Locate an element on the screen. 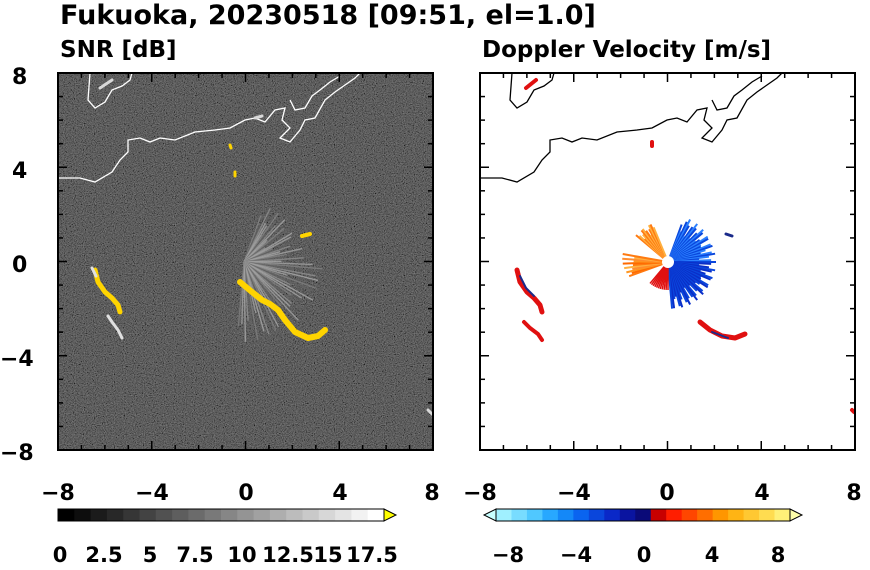 This screenshot has width=870, height=570. doppler-coastline is located at coordinates (631, 128).